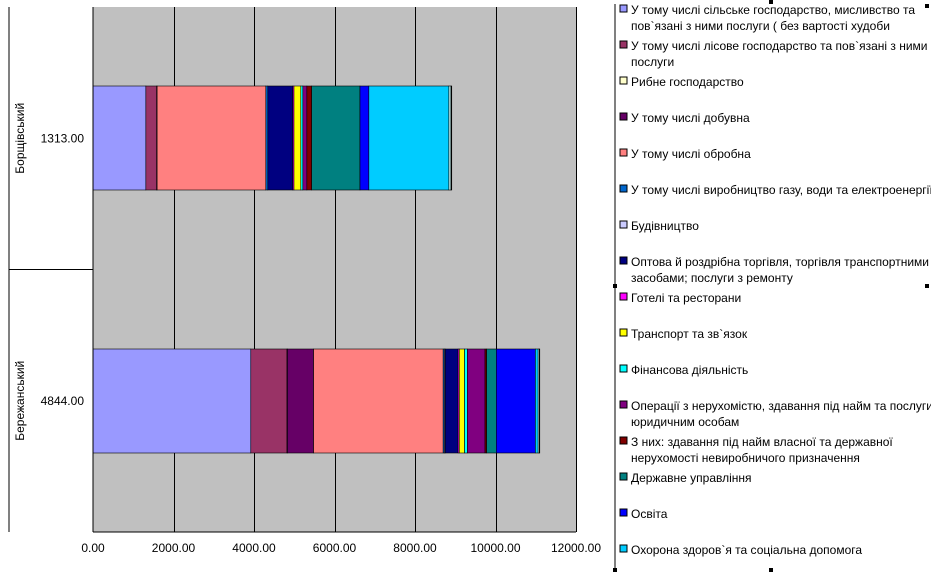 The width and height of the screenshot is (931, 573). What do you see at coordinates (649, 514) in the screenshot?
I see `legend-entry: Освіта` at bounding box center [649, 514].